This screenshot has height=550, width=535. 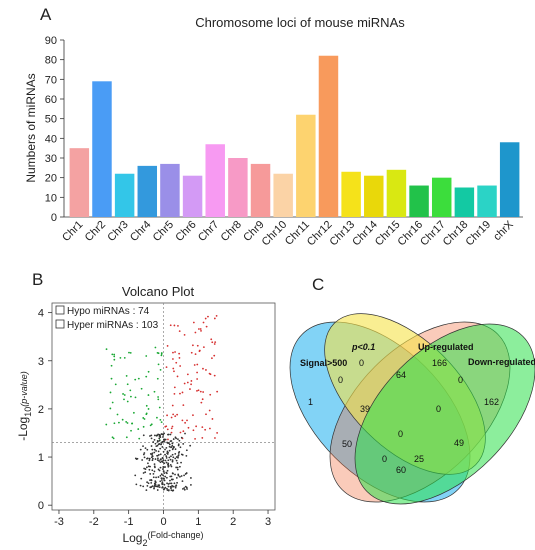 I want to click on venn-region-signal-p: 0, so click(x=361, y=363).